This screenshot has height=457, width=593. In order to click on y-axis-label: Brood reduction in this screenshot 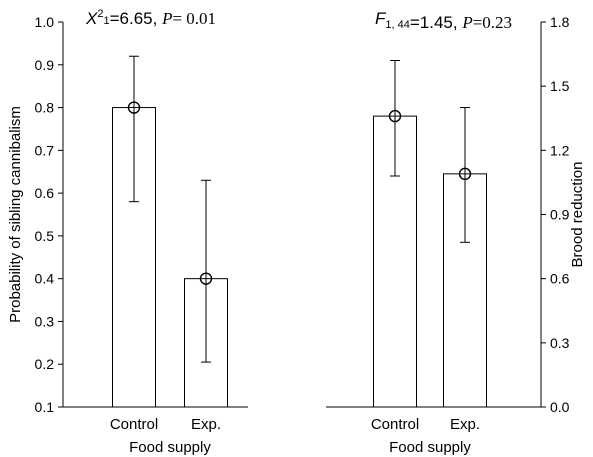, I will do `click(577, 215)`.